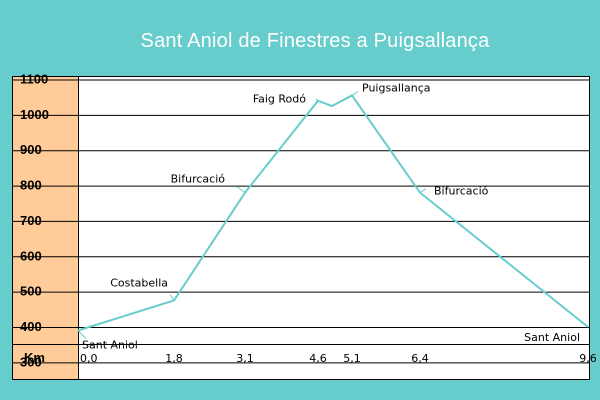 The image size is (600, 400). What do you see at coordinates (31, 220) in the screenshot?
I see `y-tick-label-700: 700` at bounding box center [31, 220].